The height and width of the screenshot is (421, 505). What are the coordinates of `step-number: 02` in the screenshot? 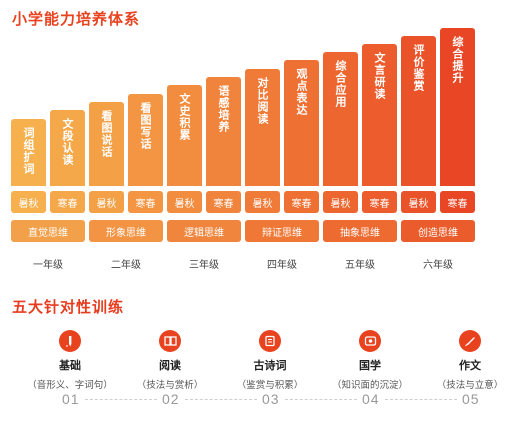 It's located at (171, 399).